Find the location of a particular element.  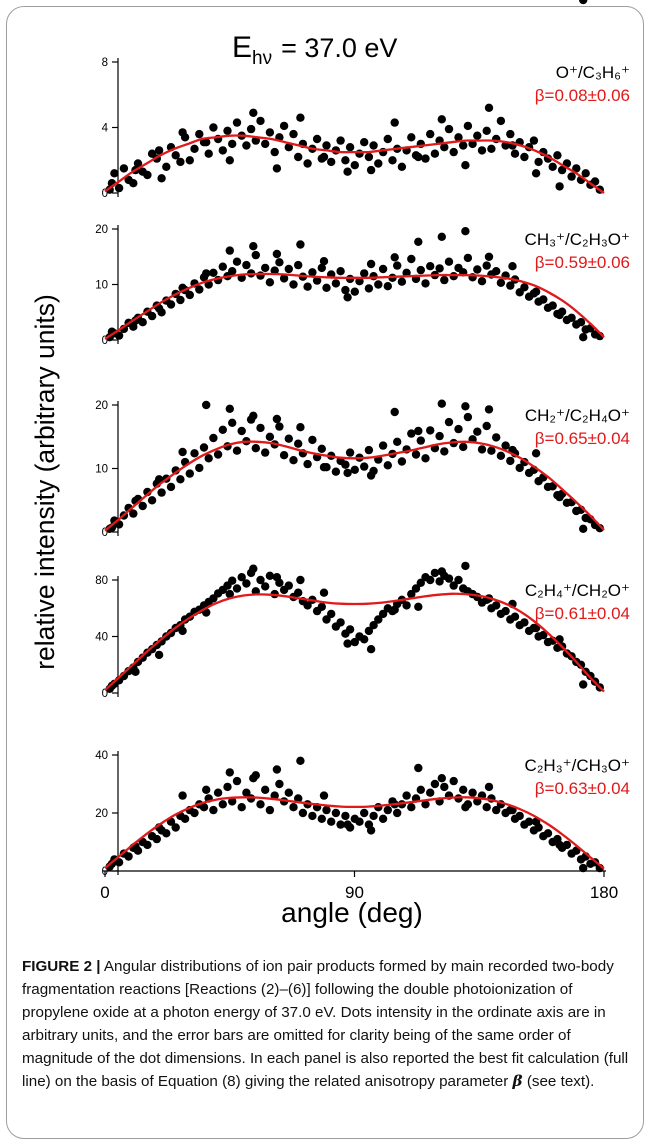

y-tick-label: 10 is located at coordinates (101, 286).